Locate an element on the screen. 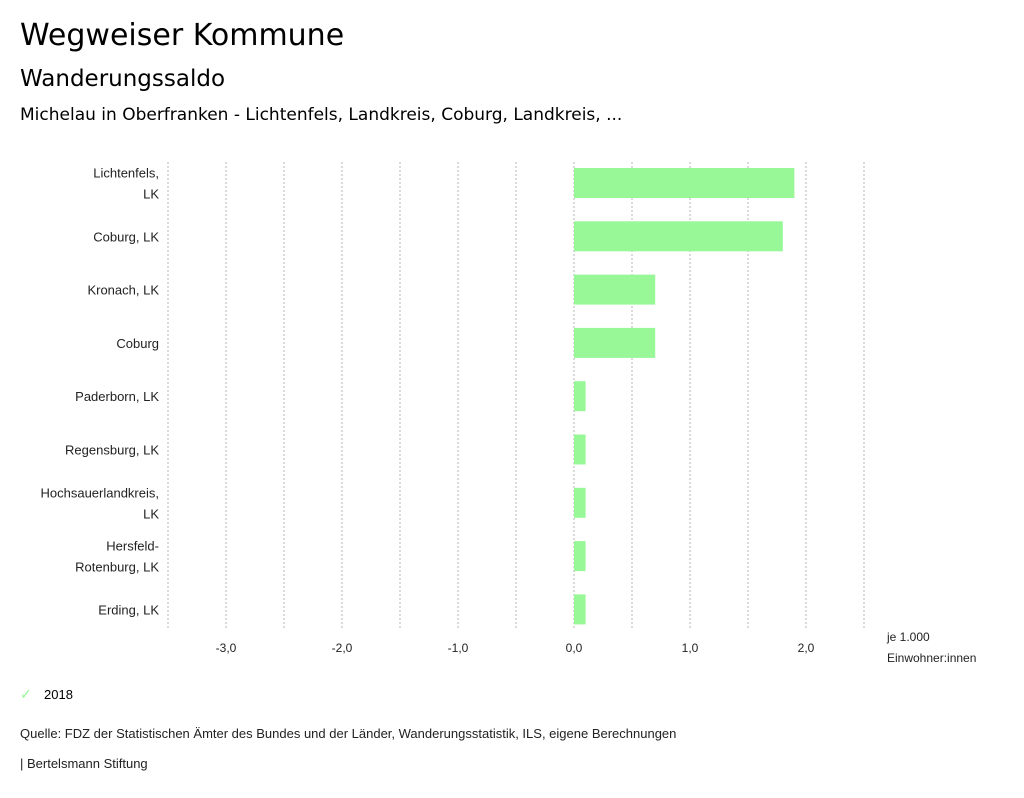 This screenshot has width=1024, height=798. category-label: Lichtenfels, LK is located at coordinates (126, 184).